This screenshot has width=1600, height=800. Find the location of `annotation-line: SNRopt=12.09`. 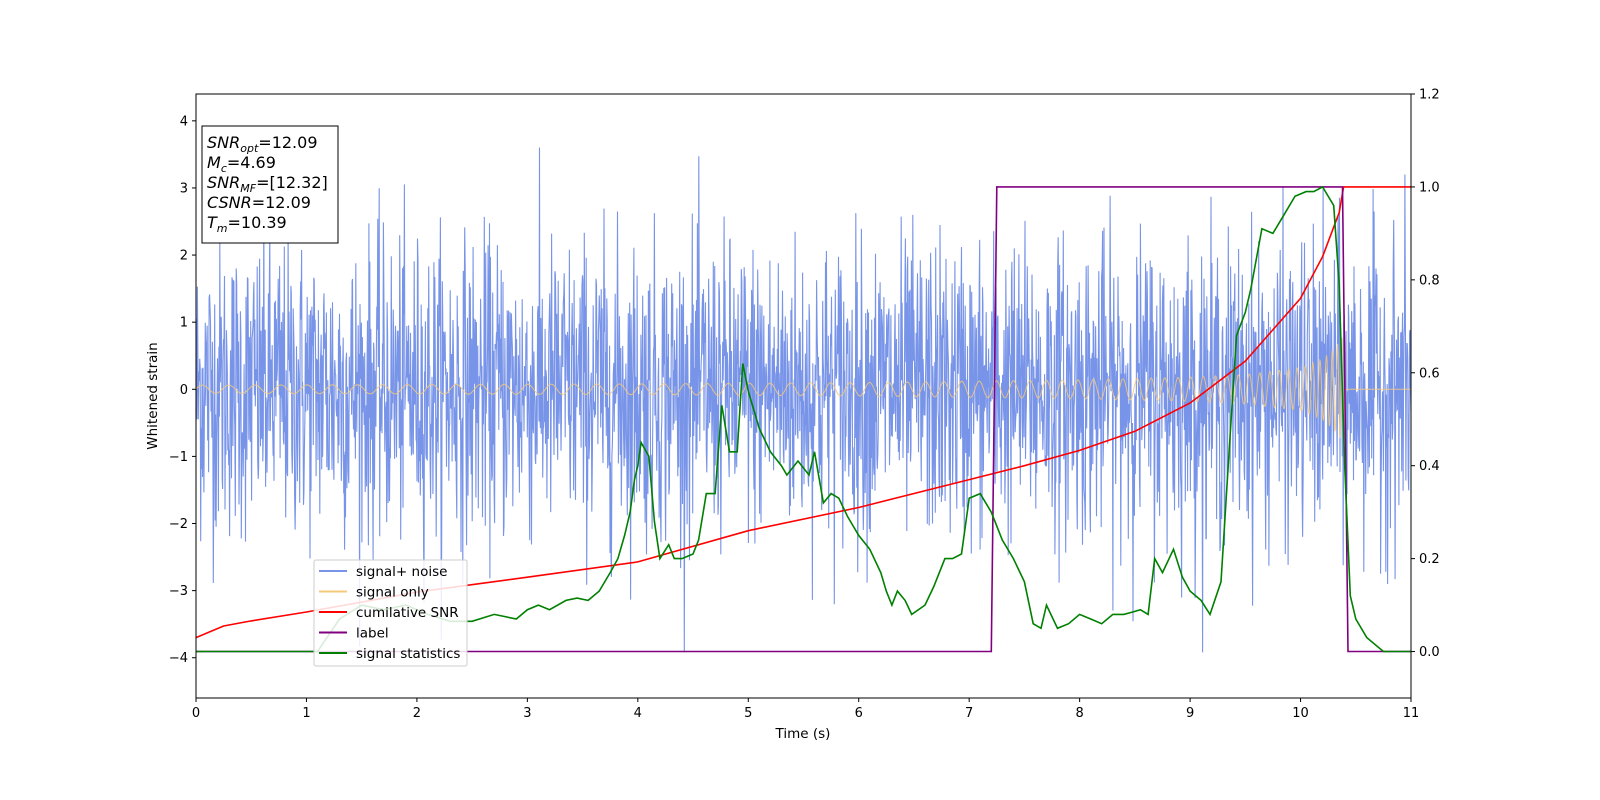

annotation-line: SNRopt=12.09 is located at coordinates (262, 144).